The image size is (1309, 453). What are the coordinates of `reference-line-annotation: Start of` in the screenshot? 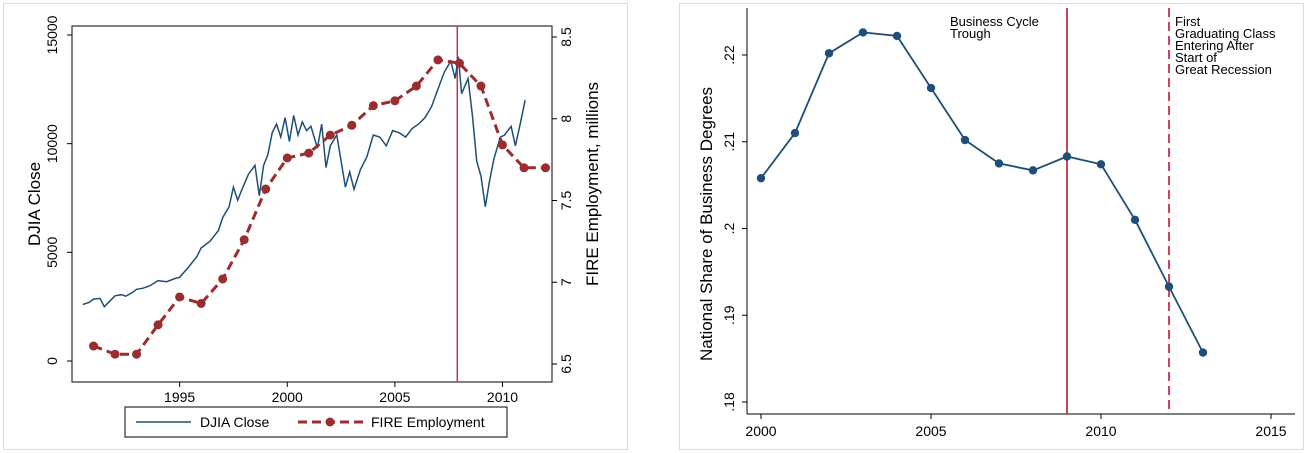 It's located at (1196, 57).